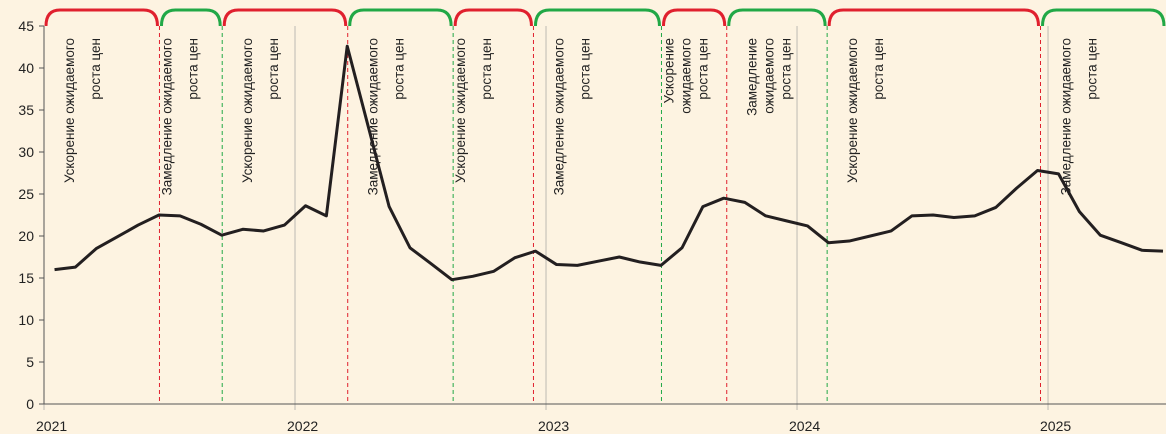  Describe the element at coordinates (668, 71) in the screenshot. I see `phase-label: Ускорение` at that location.